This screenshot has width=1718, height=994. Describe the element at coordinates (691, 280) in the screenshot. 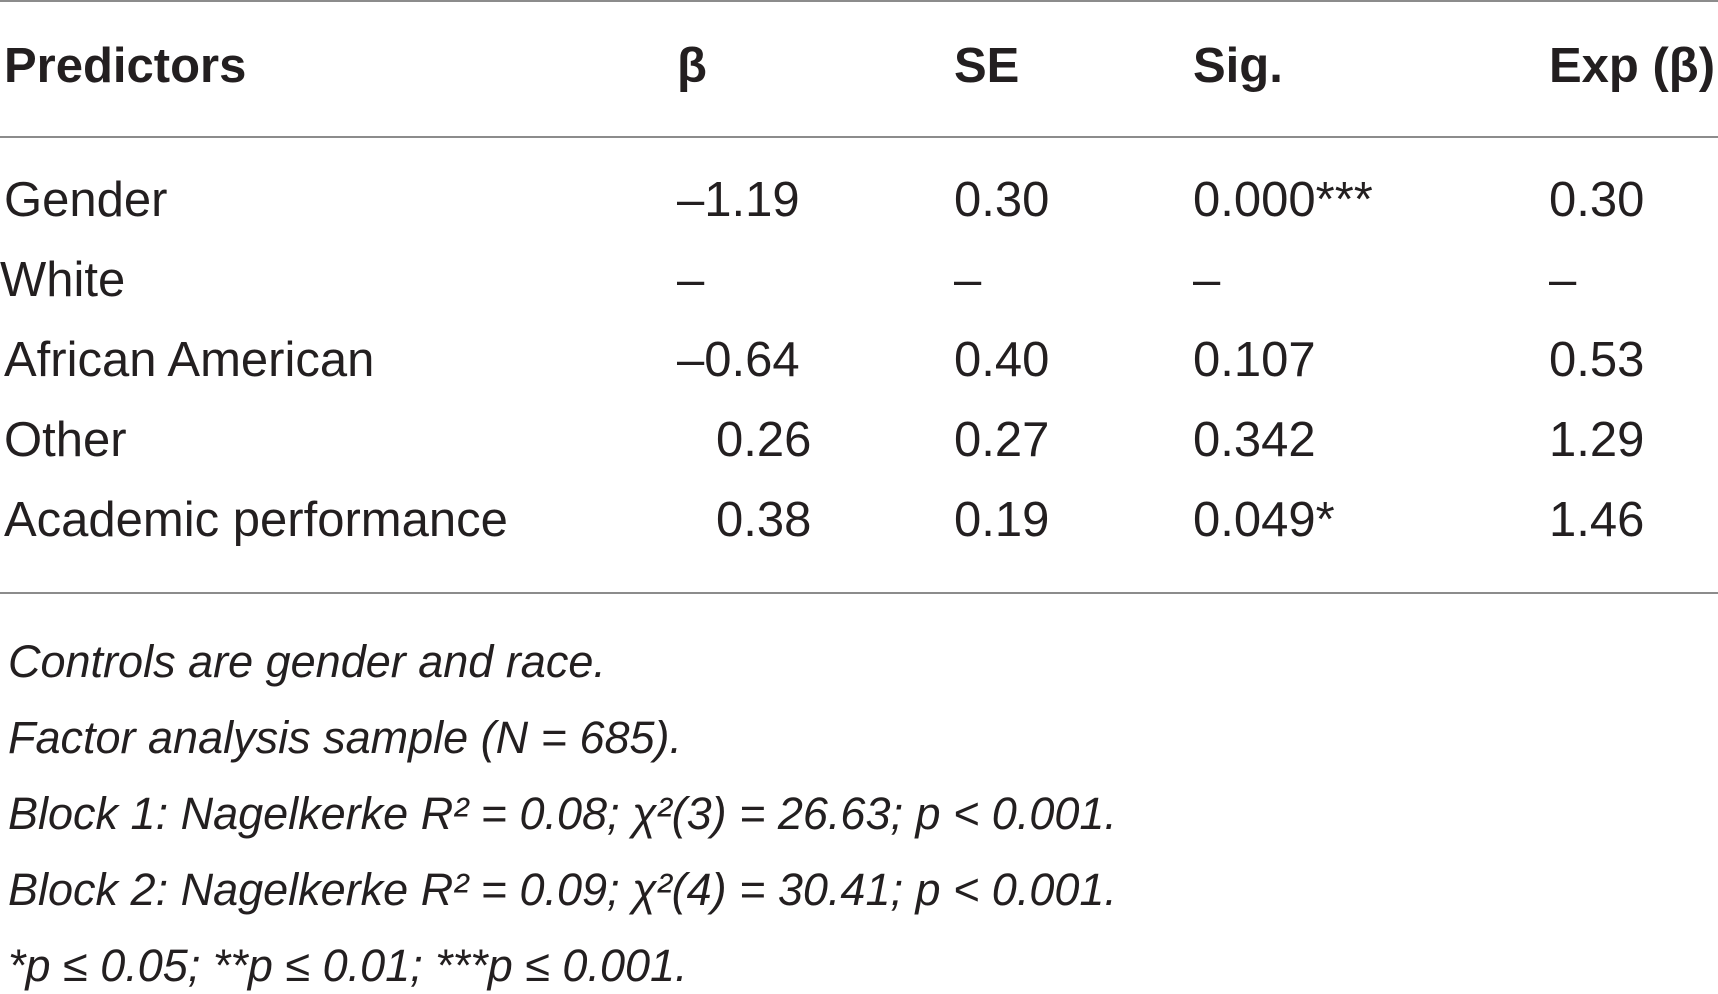

I see `cell-beta: –` at that location.